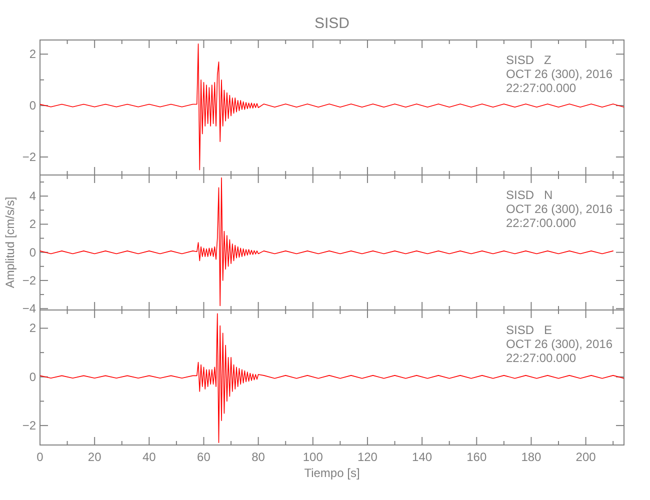 The image size is (650, 500). What do you see at coordinates (422, 457) in the screenshot?
I see `x-tick-label: 140` at bounding box center [422, 457].